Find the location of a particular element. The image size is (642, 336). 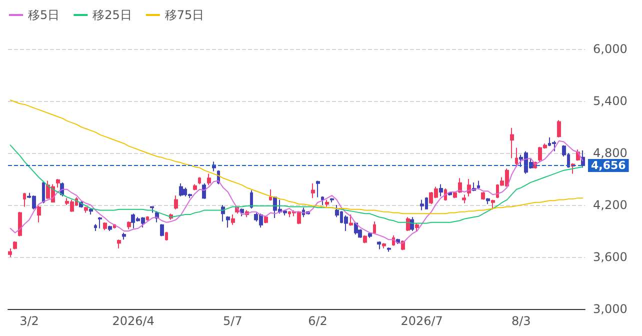

y-tick-label: 3,600 is located at coordinates (610, 257).